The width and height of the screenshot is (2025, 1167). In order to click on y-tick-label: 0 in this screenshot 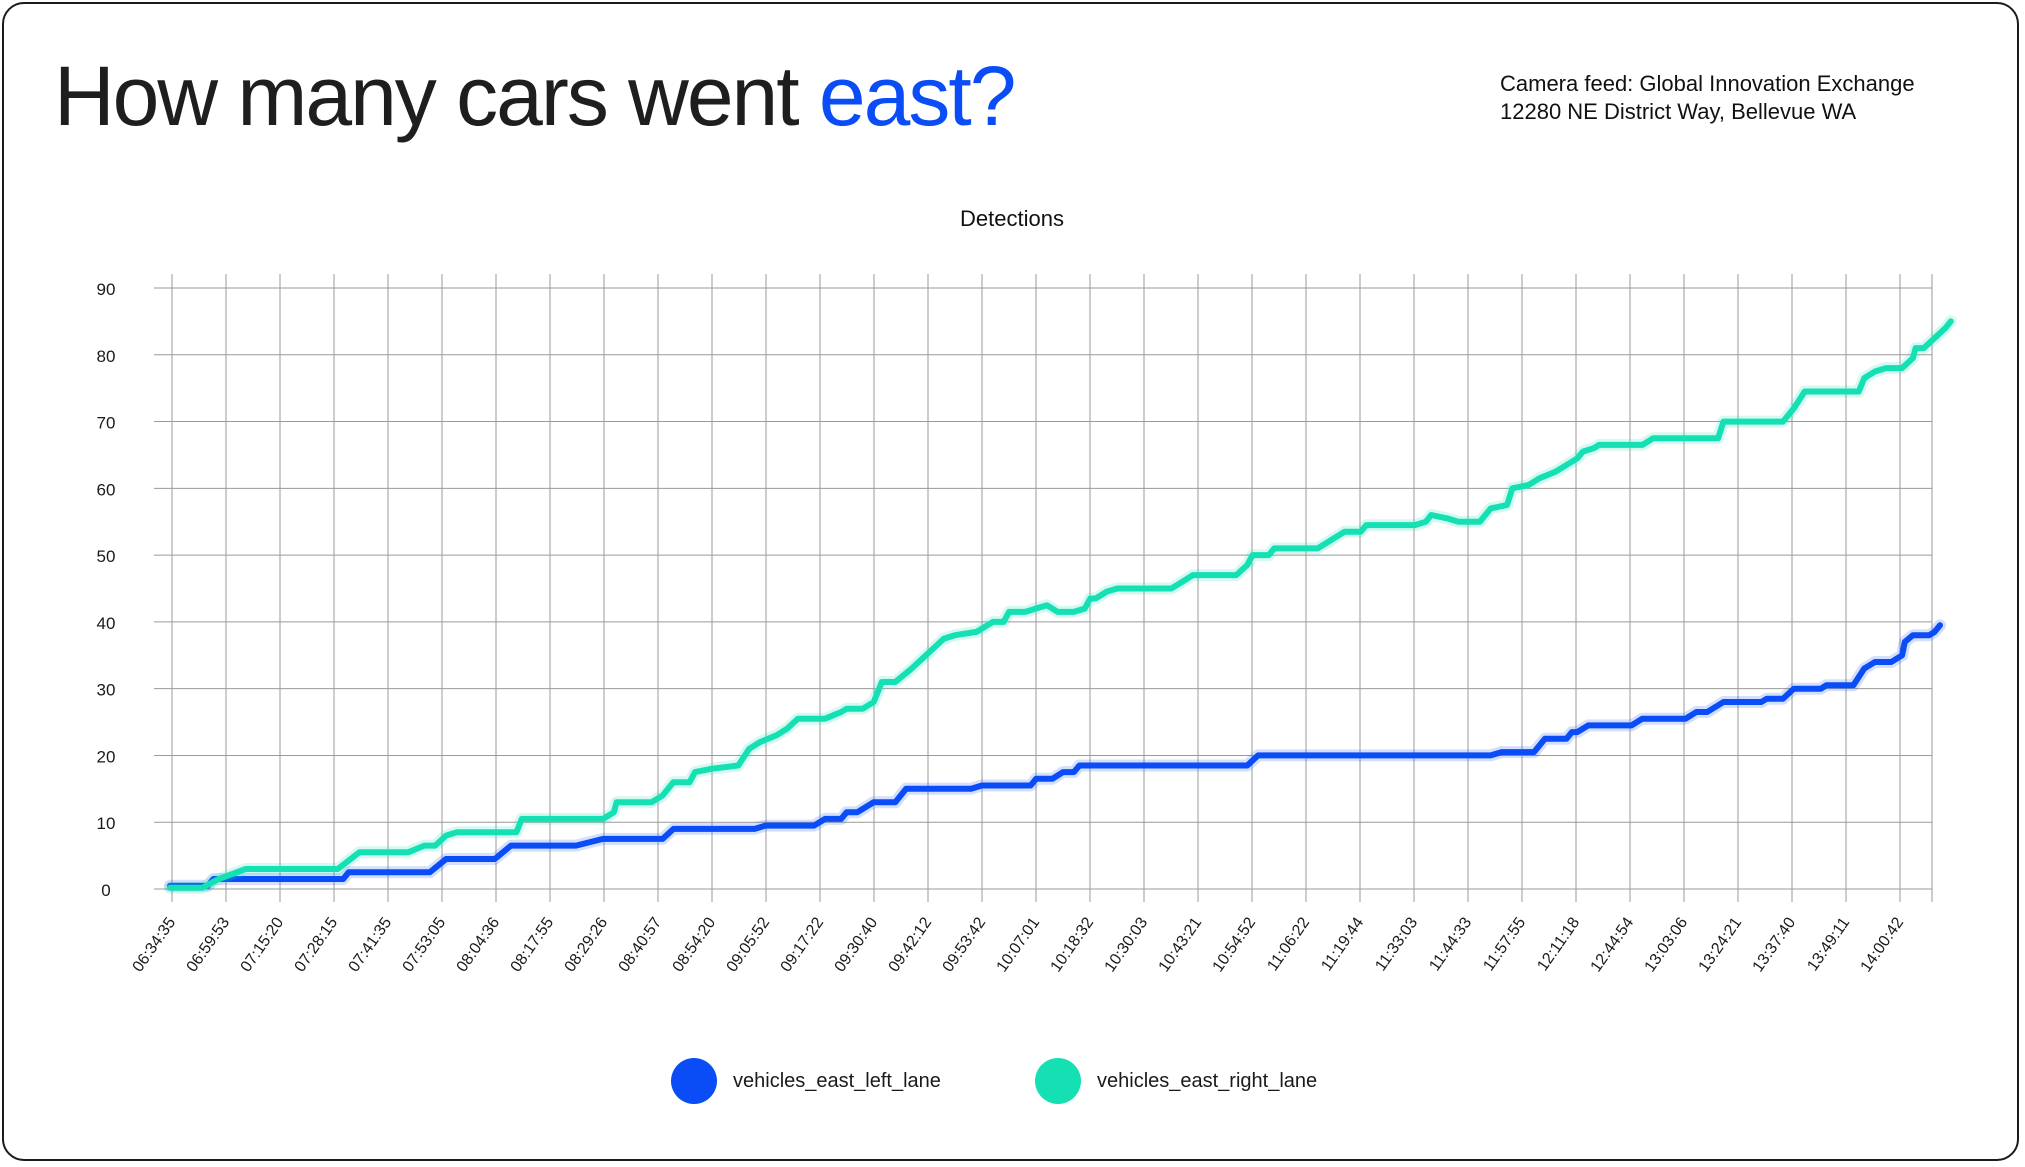, I will do `click(105, 890)`.